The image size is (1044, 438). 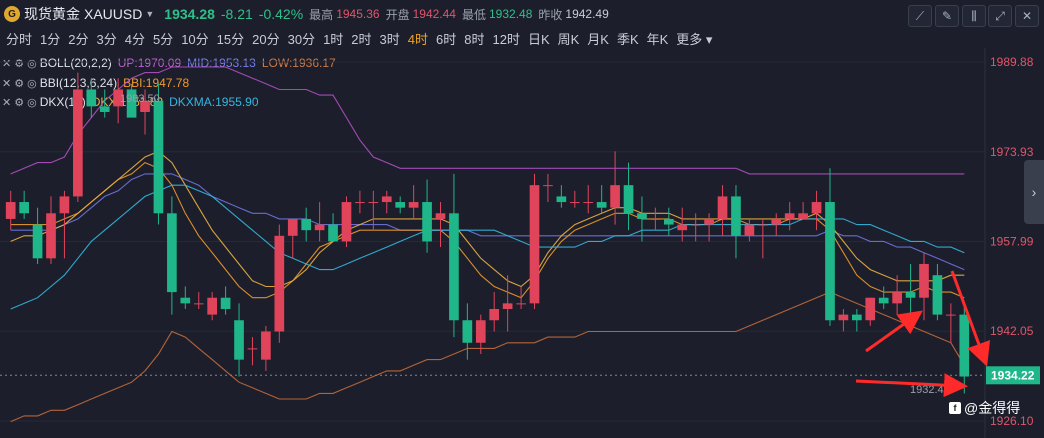 I want to click on low-value: 1932.48, so click(x=511, y=14).